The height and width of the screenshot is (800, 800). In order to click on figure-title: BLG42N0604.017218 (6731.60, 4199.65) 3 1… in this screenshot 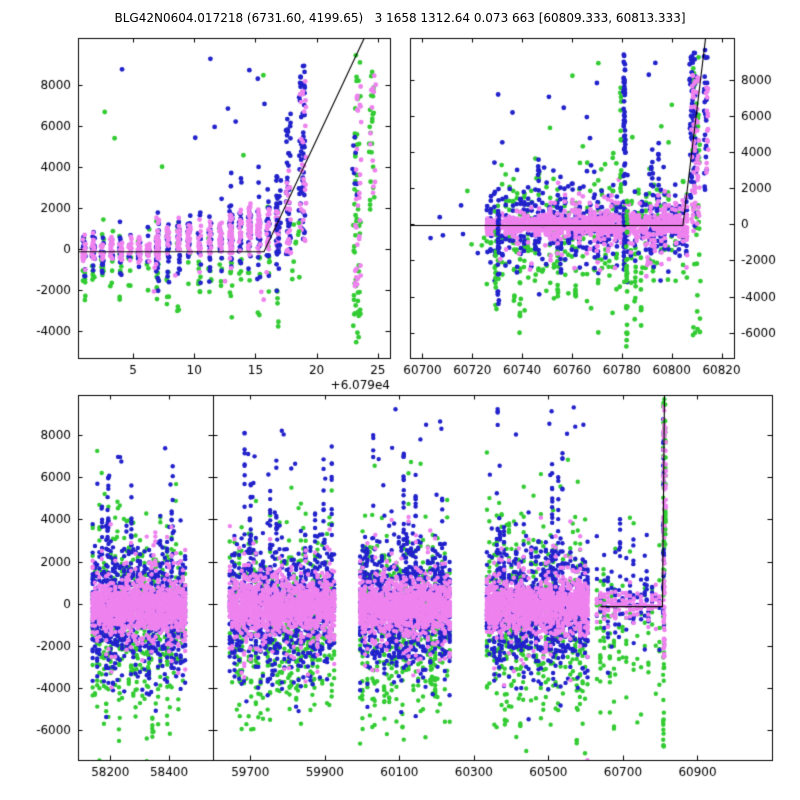, I will do `click(400, 18)`.